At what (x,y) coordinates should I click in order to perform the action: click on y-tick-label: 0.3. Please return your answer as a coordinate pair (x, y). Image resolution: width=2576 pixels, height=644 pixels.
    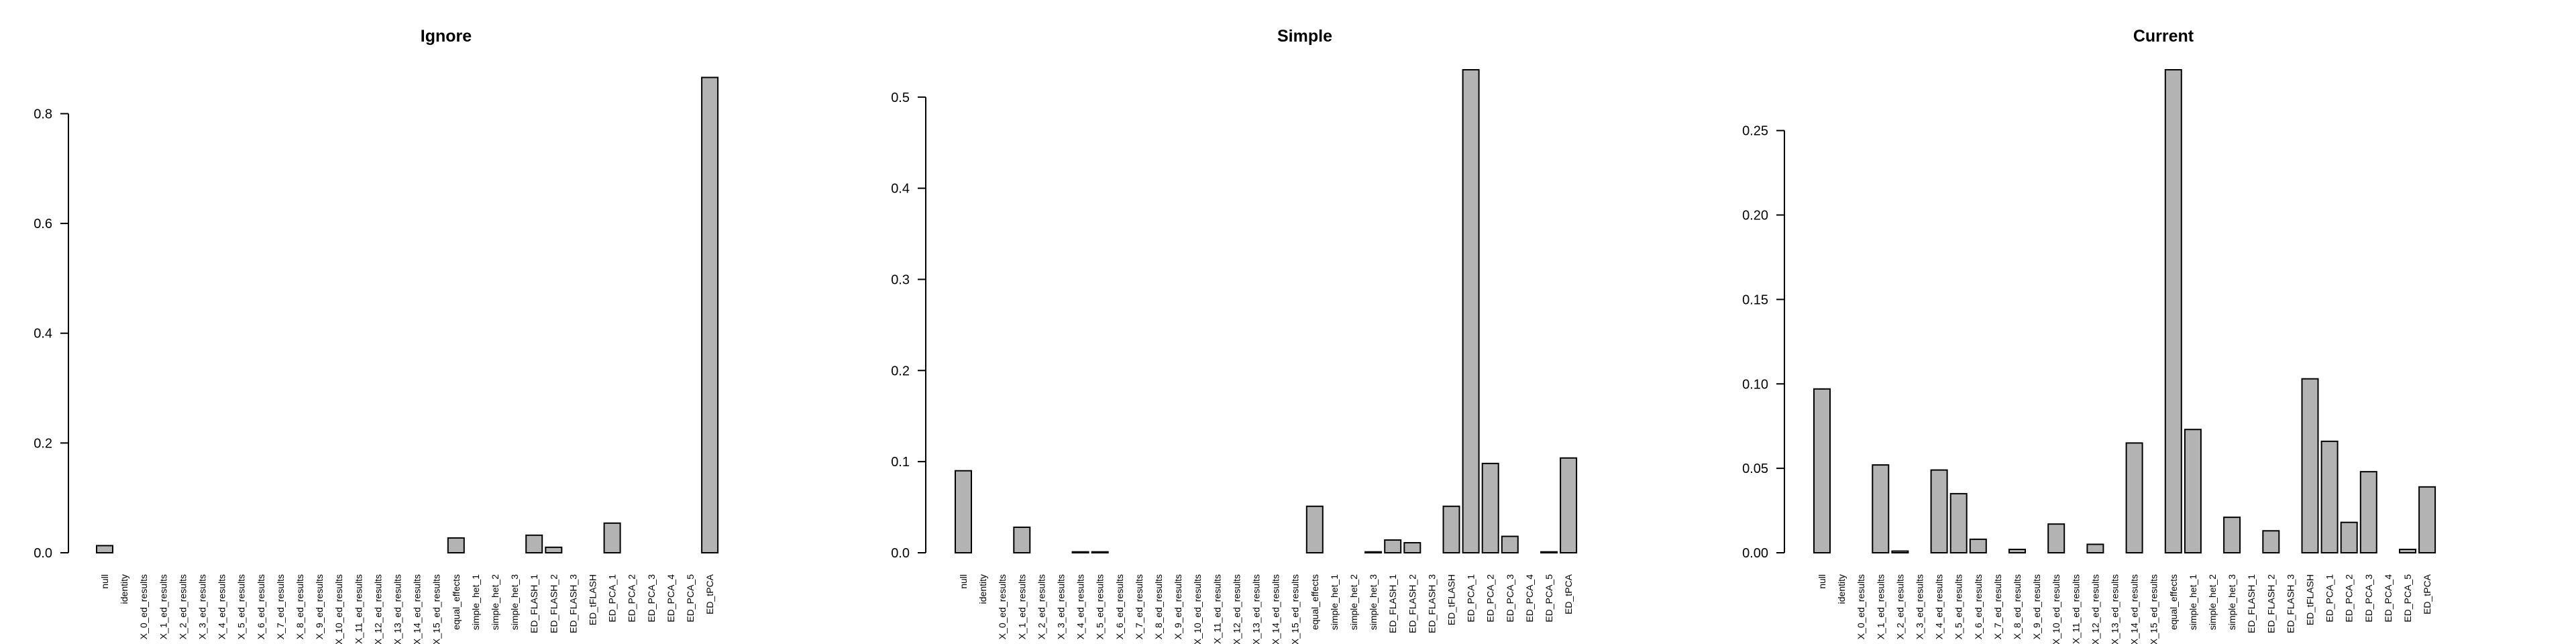
    Looking at the image, I should click on (900, 279).